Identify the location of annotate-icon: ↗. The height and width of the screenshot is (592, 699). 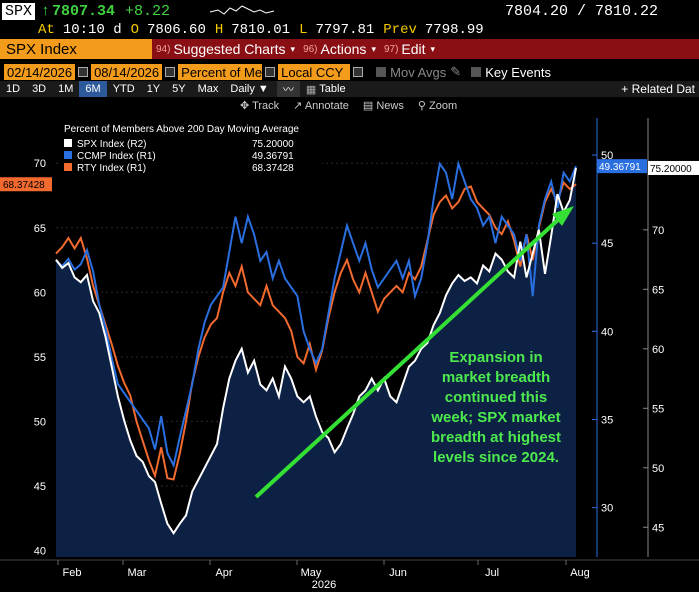
(298, 105).